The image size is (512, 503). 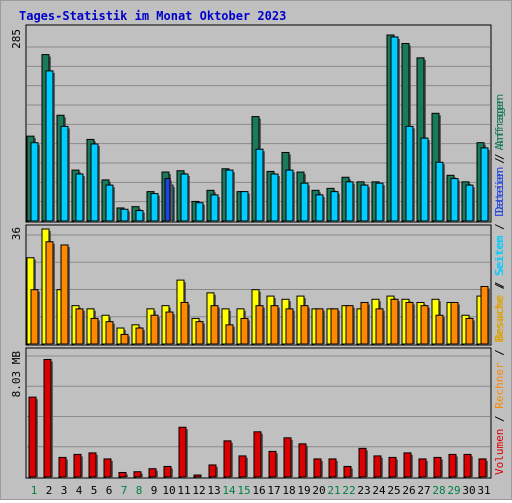 What do you see at coordinates (198, 490) in the screenshot?
I see `day-label: 12` at bounding box center [198, 490].